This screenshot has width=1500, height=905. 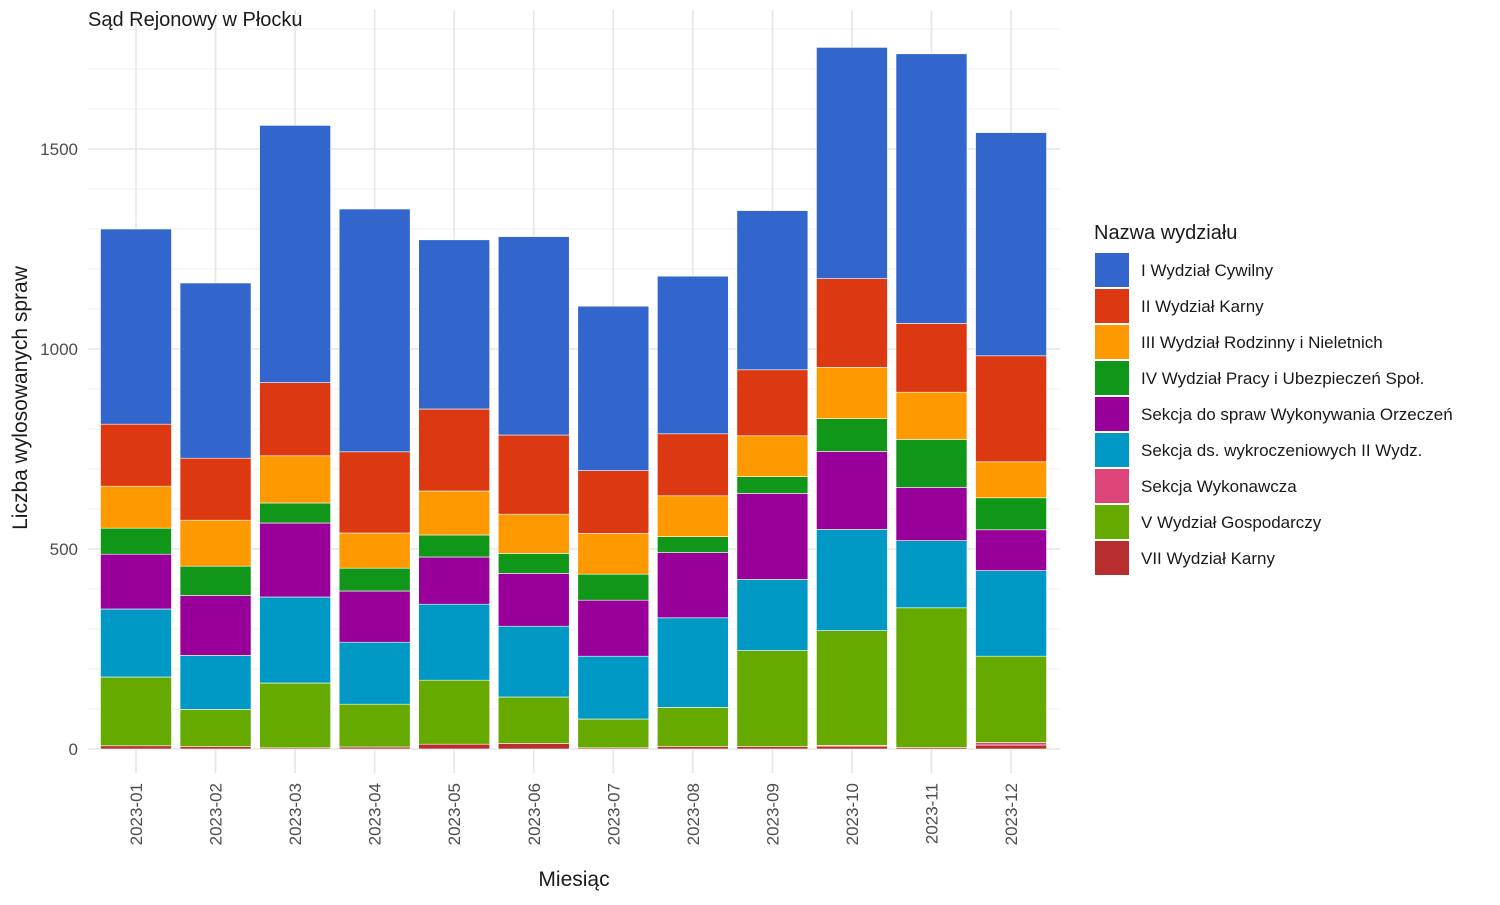 I want to click on x-tick-label: 2023-10, so click(x=852, y=814).